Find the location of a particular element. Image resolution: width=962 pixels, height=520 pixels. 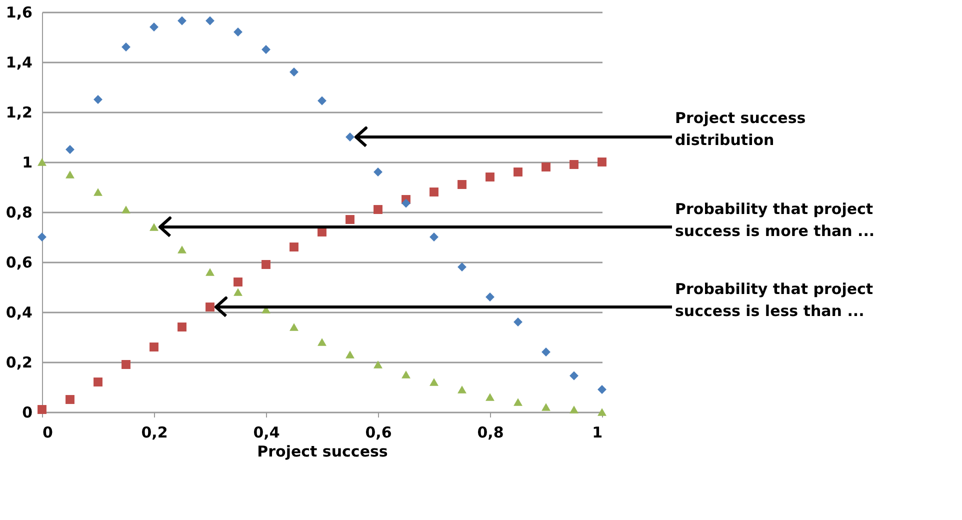

y-tick-label: 0 is located at coordinates (27, 413).